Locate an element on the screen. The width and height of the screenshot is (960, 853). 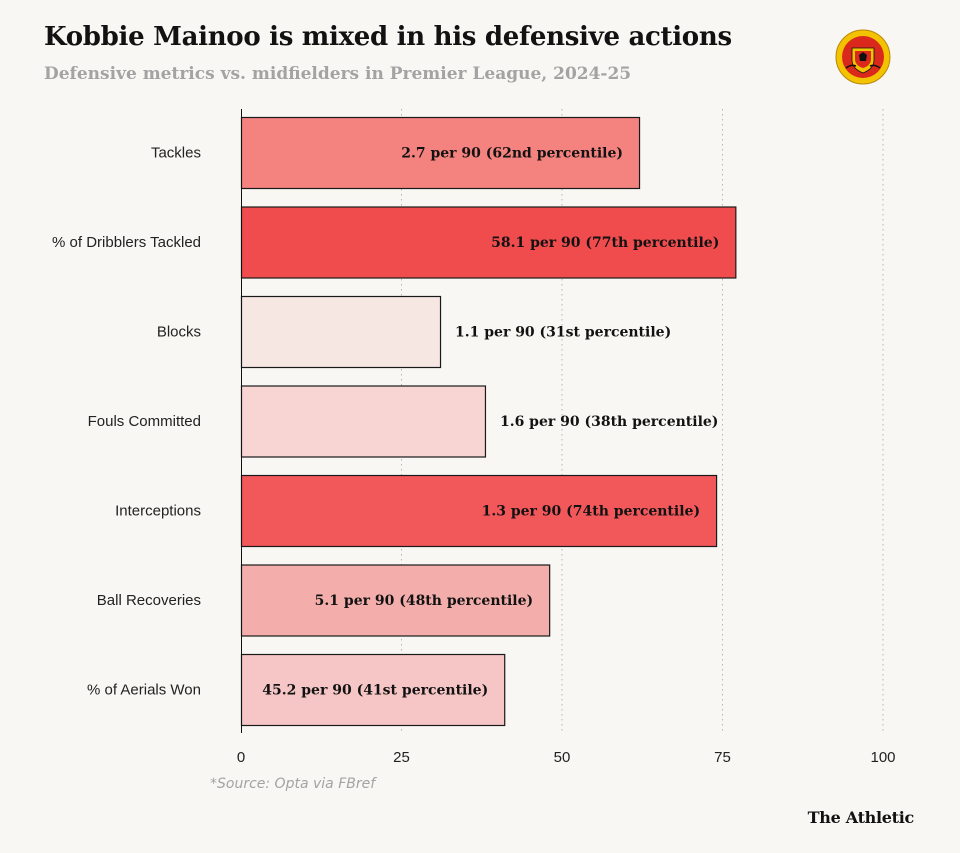
category-label: Blocks is located at coordinates (179, 332).